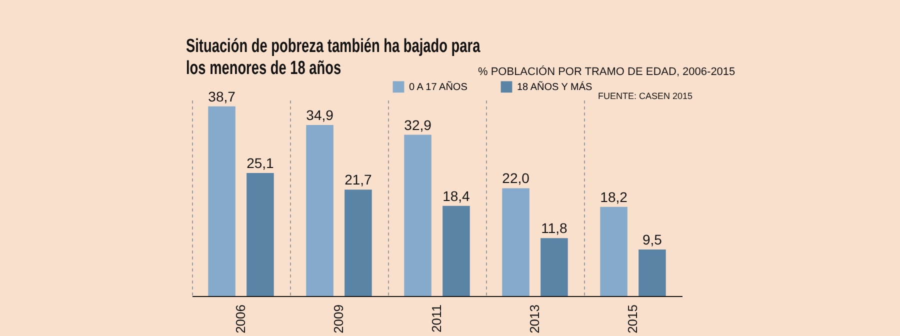 The height and width of the screenshot is (336, 900). I want to click on data-label: 9,5, so click(652, 239).